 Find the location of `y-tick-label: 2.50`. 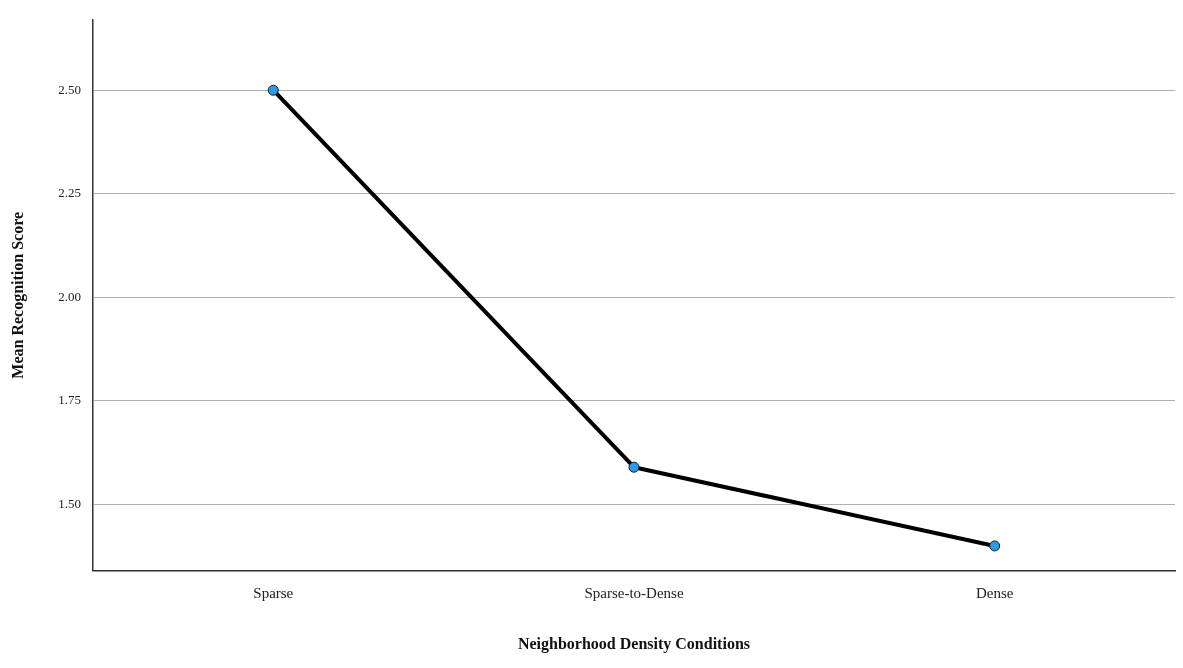

y-tick-label: 2.50 is located at coordinates (69, 89).